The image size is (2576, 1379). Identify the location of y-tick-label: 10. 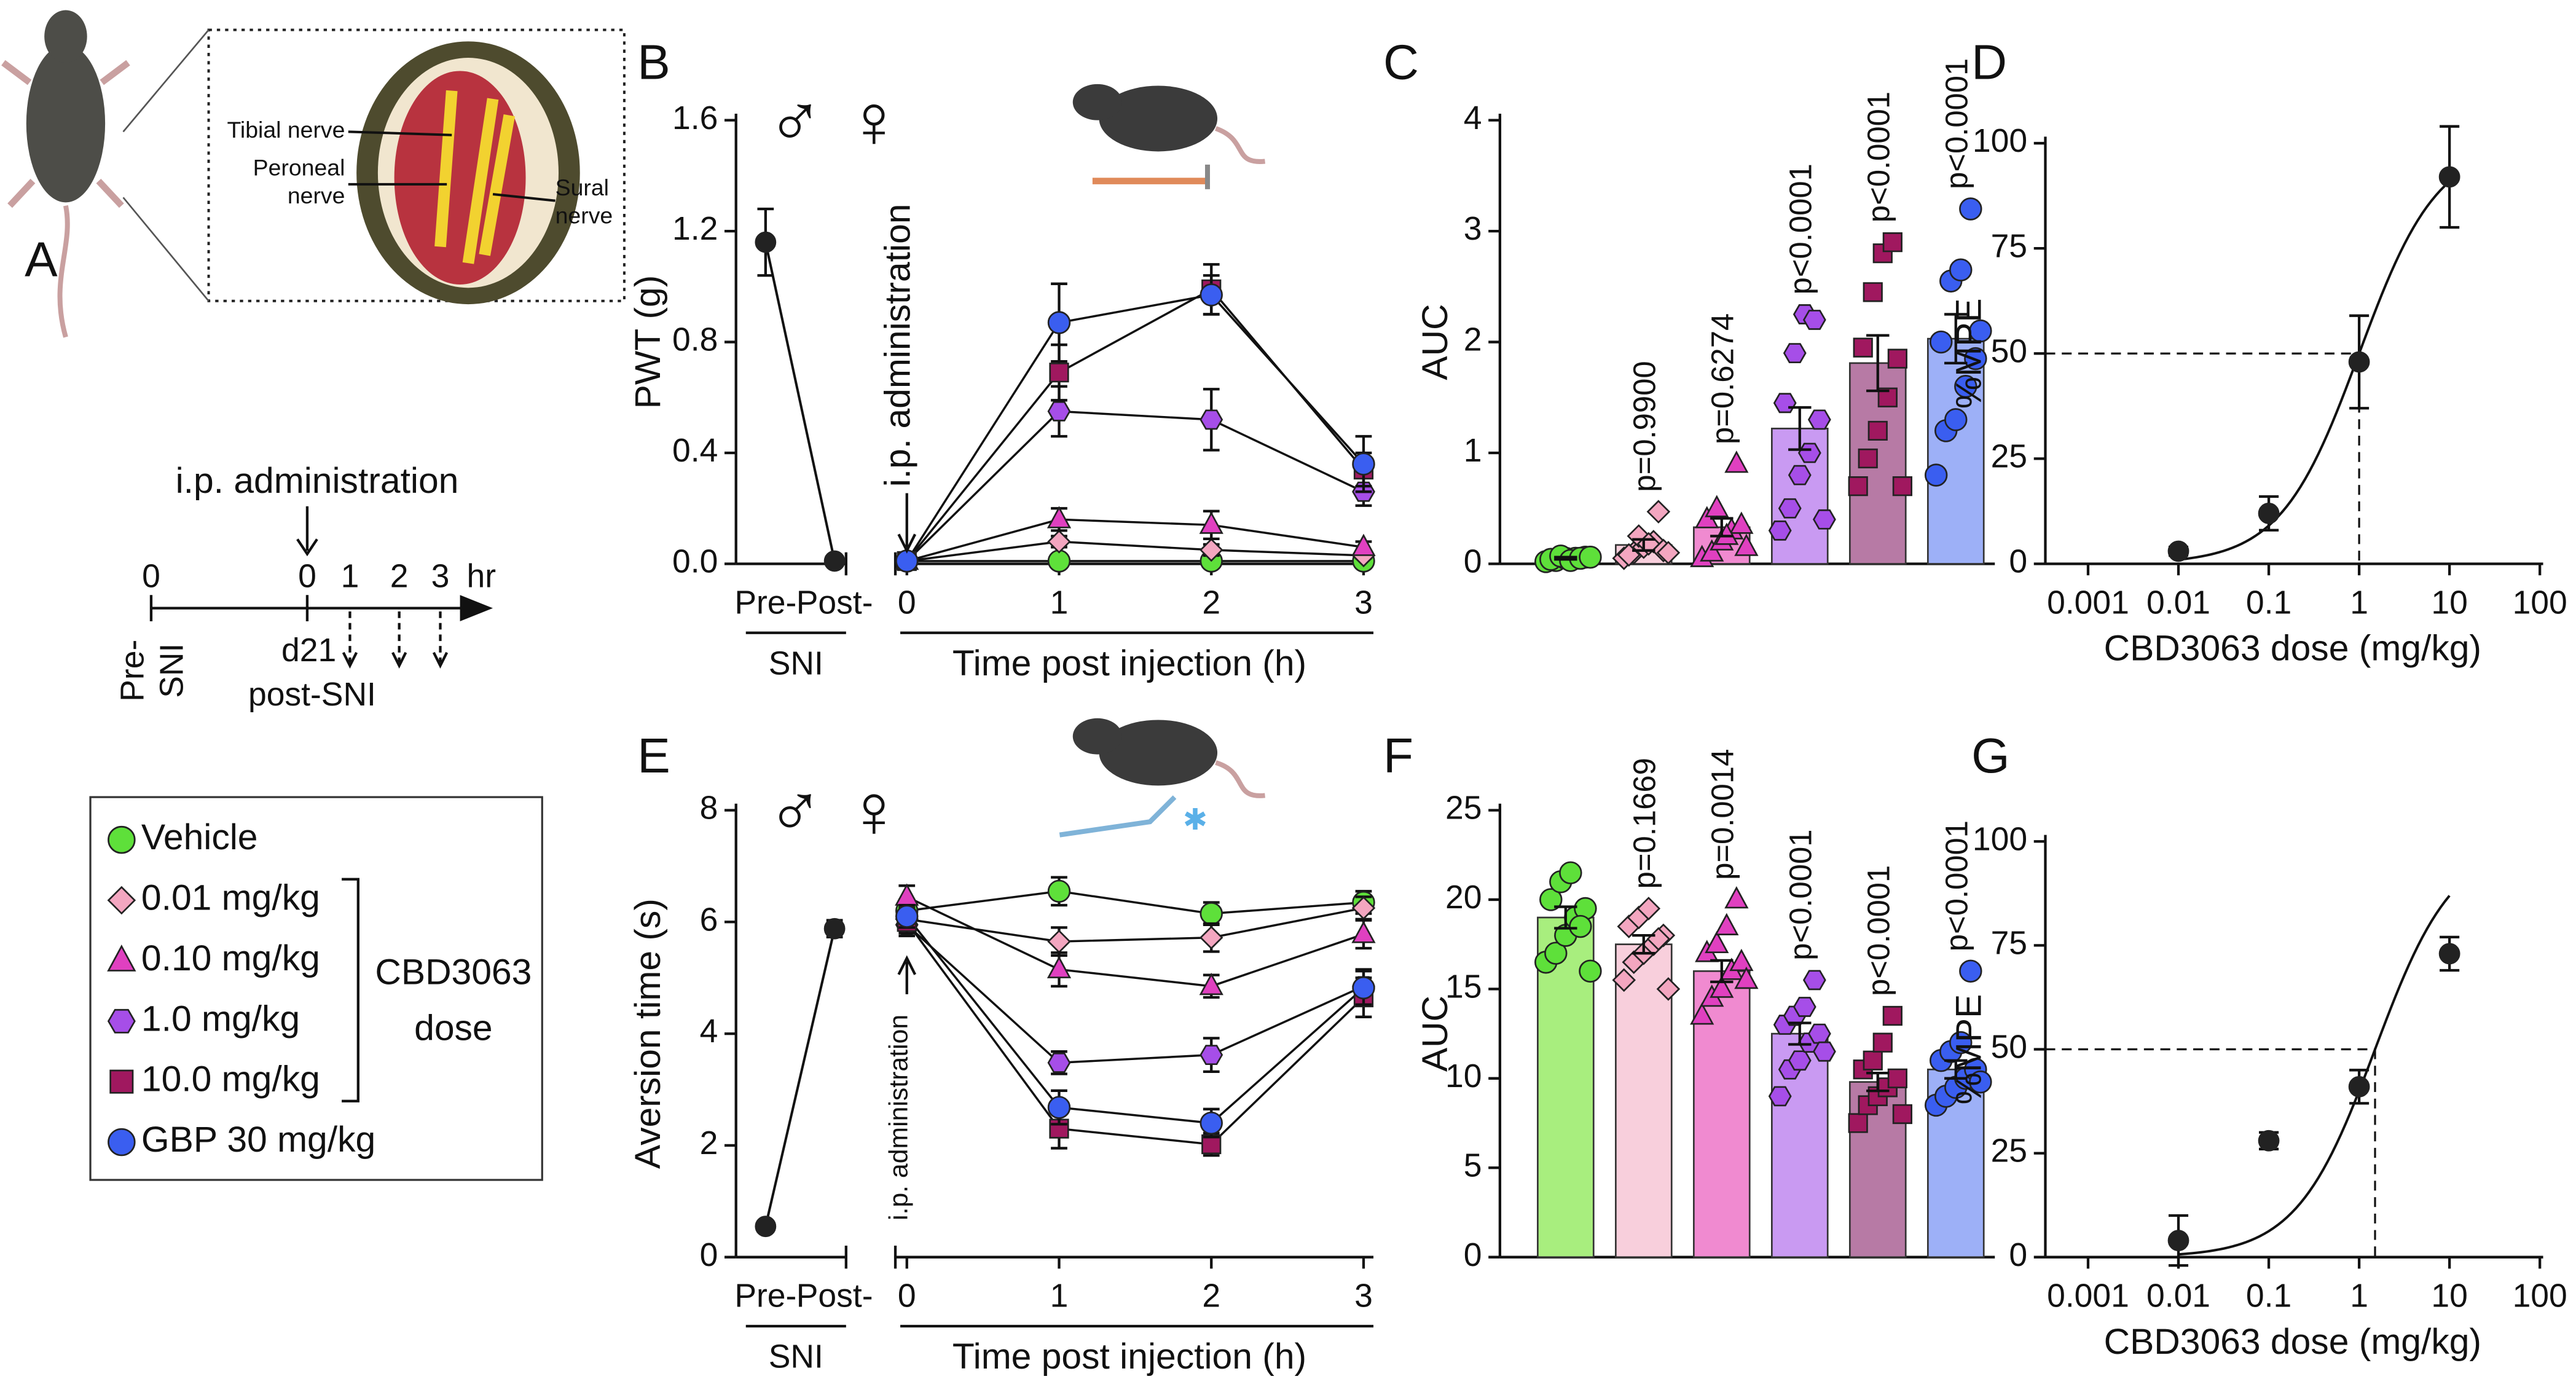
(1463, 1076).